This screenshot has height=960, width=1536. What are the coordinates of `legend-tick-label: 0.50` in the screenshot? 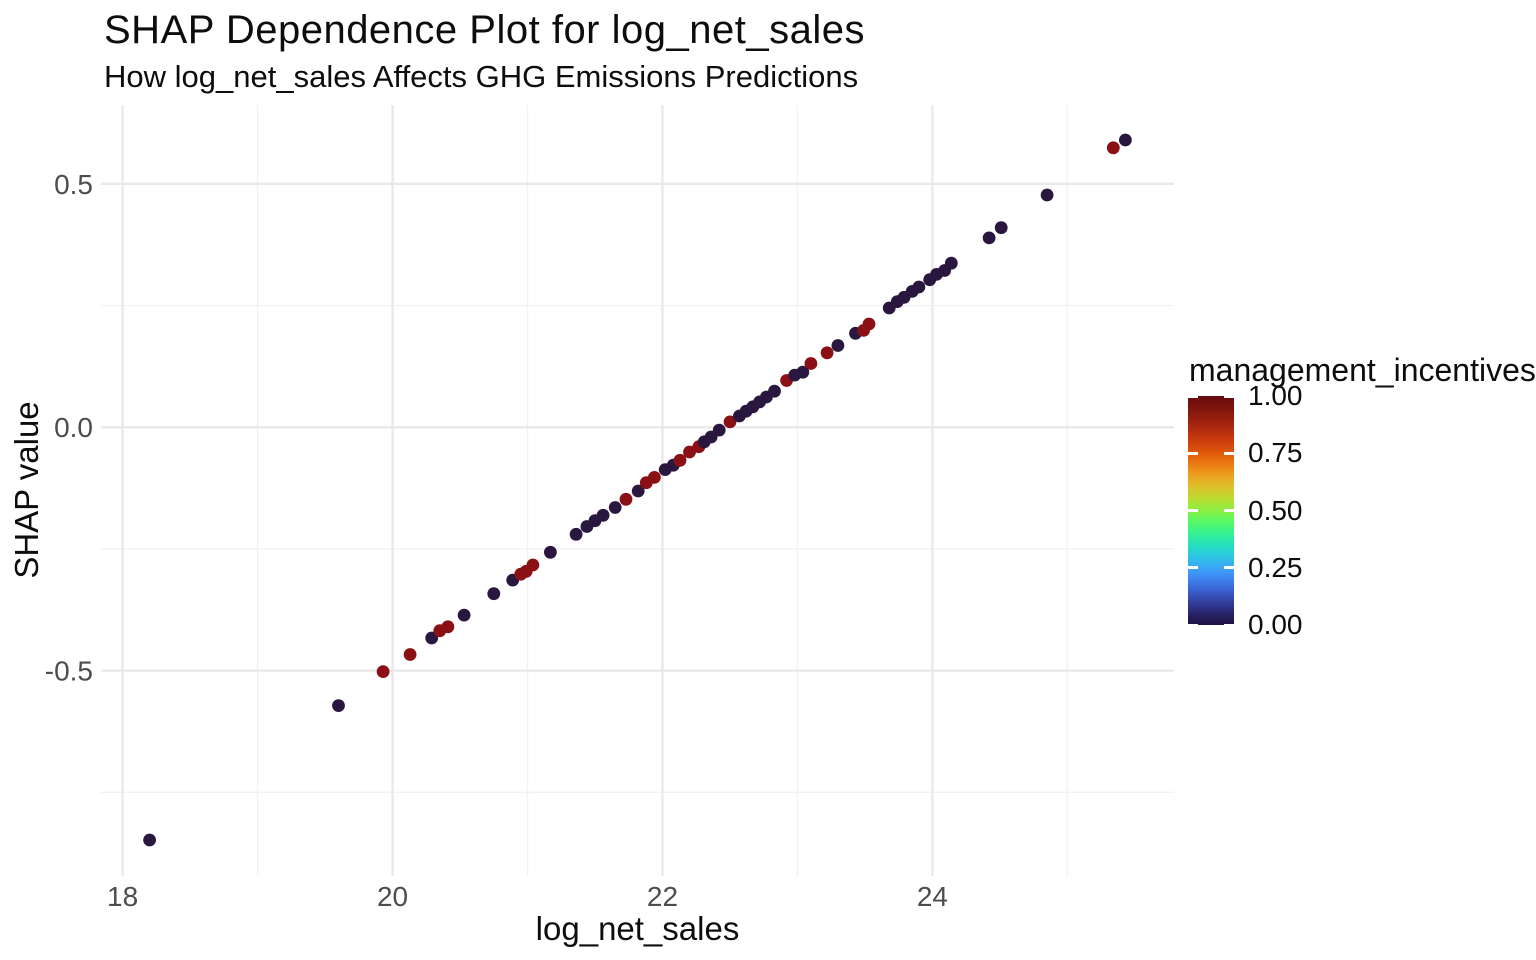 It's located at (1275, 510).